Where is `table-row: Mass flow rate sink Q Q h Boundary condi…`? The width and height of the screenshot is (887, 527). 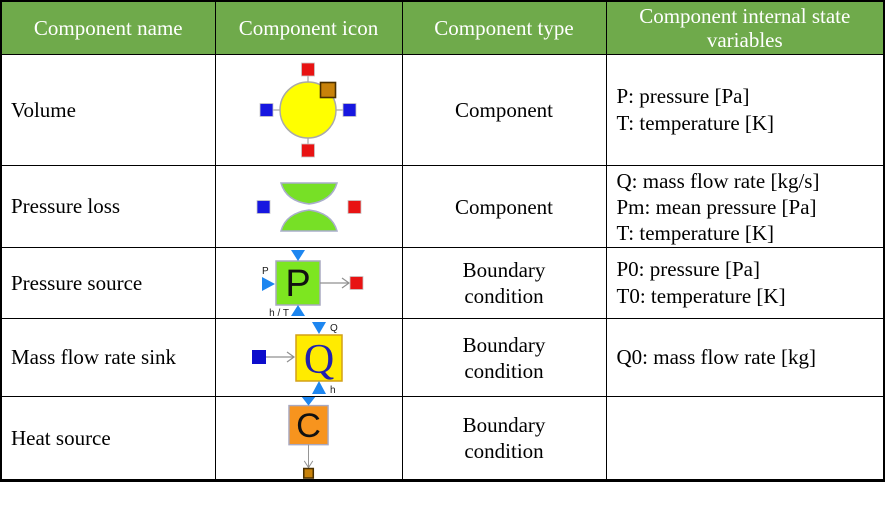
table-row: Mass flow rate sink Q Q h Boundary condi… is located at coordinates (442, 357).